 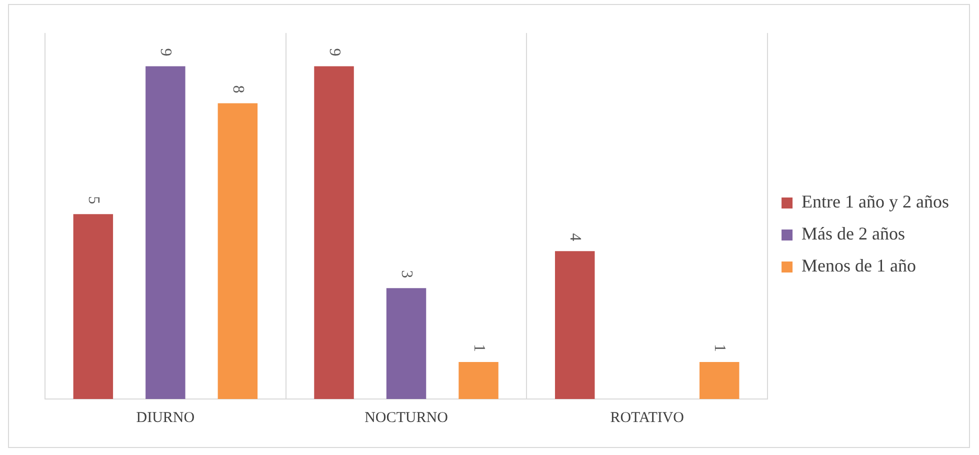 What do you see at coordinates (859, 266) in the screenshot?
I see `legend-label: Menos de 1 año` at bounding box center [859, 266].